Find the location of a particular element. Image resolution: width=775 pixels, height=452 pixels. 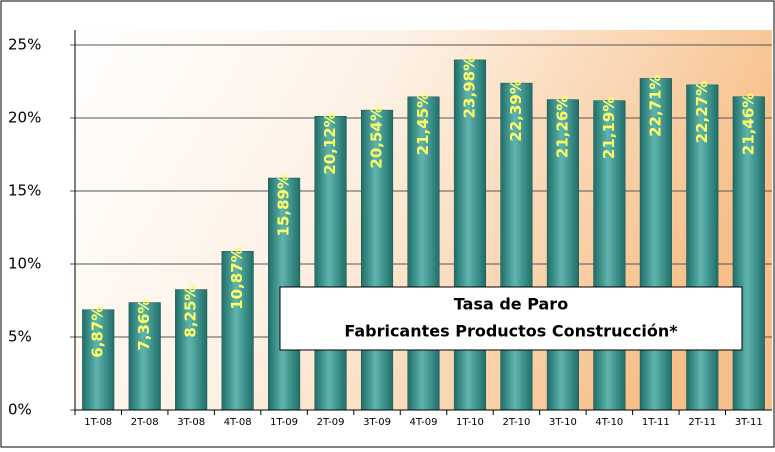

x-tick-label: 1T-09 is located at coordinates (284, 422).